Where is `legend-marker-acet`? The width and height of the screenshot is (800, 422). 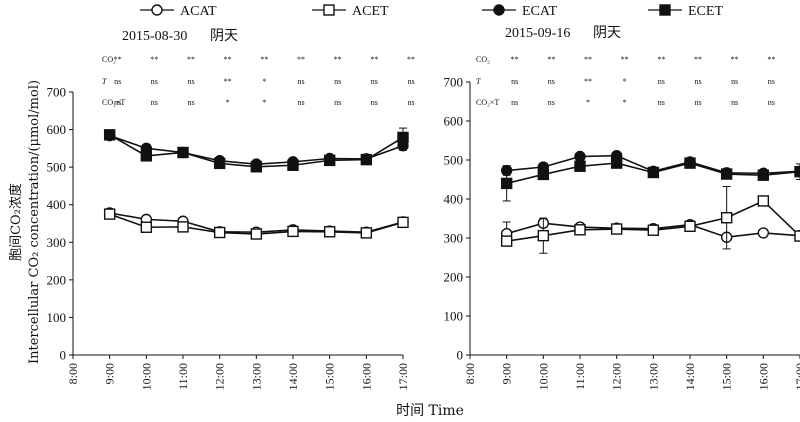 legend-marker-acet is located at coordinates (329, 10).